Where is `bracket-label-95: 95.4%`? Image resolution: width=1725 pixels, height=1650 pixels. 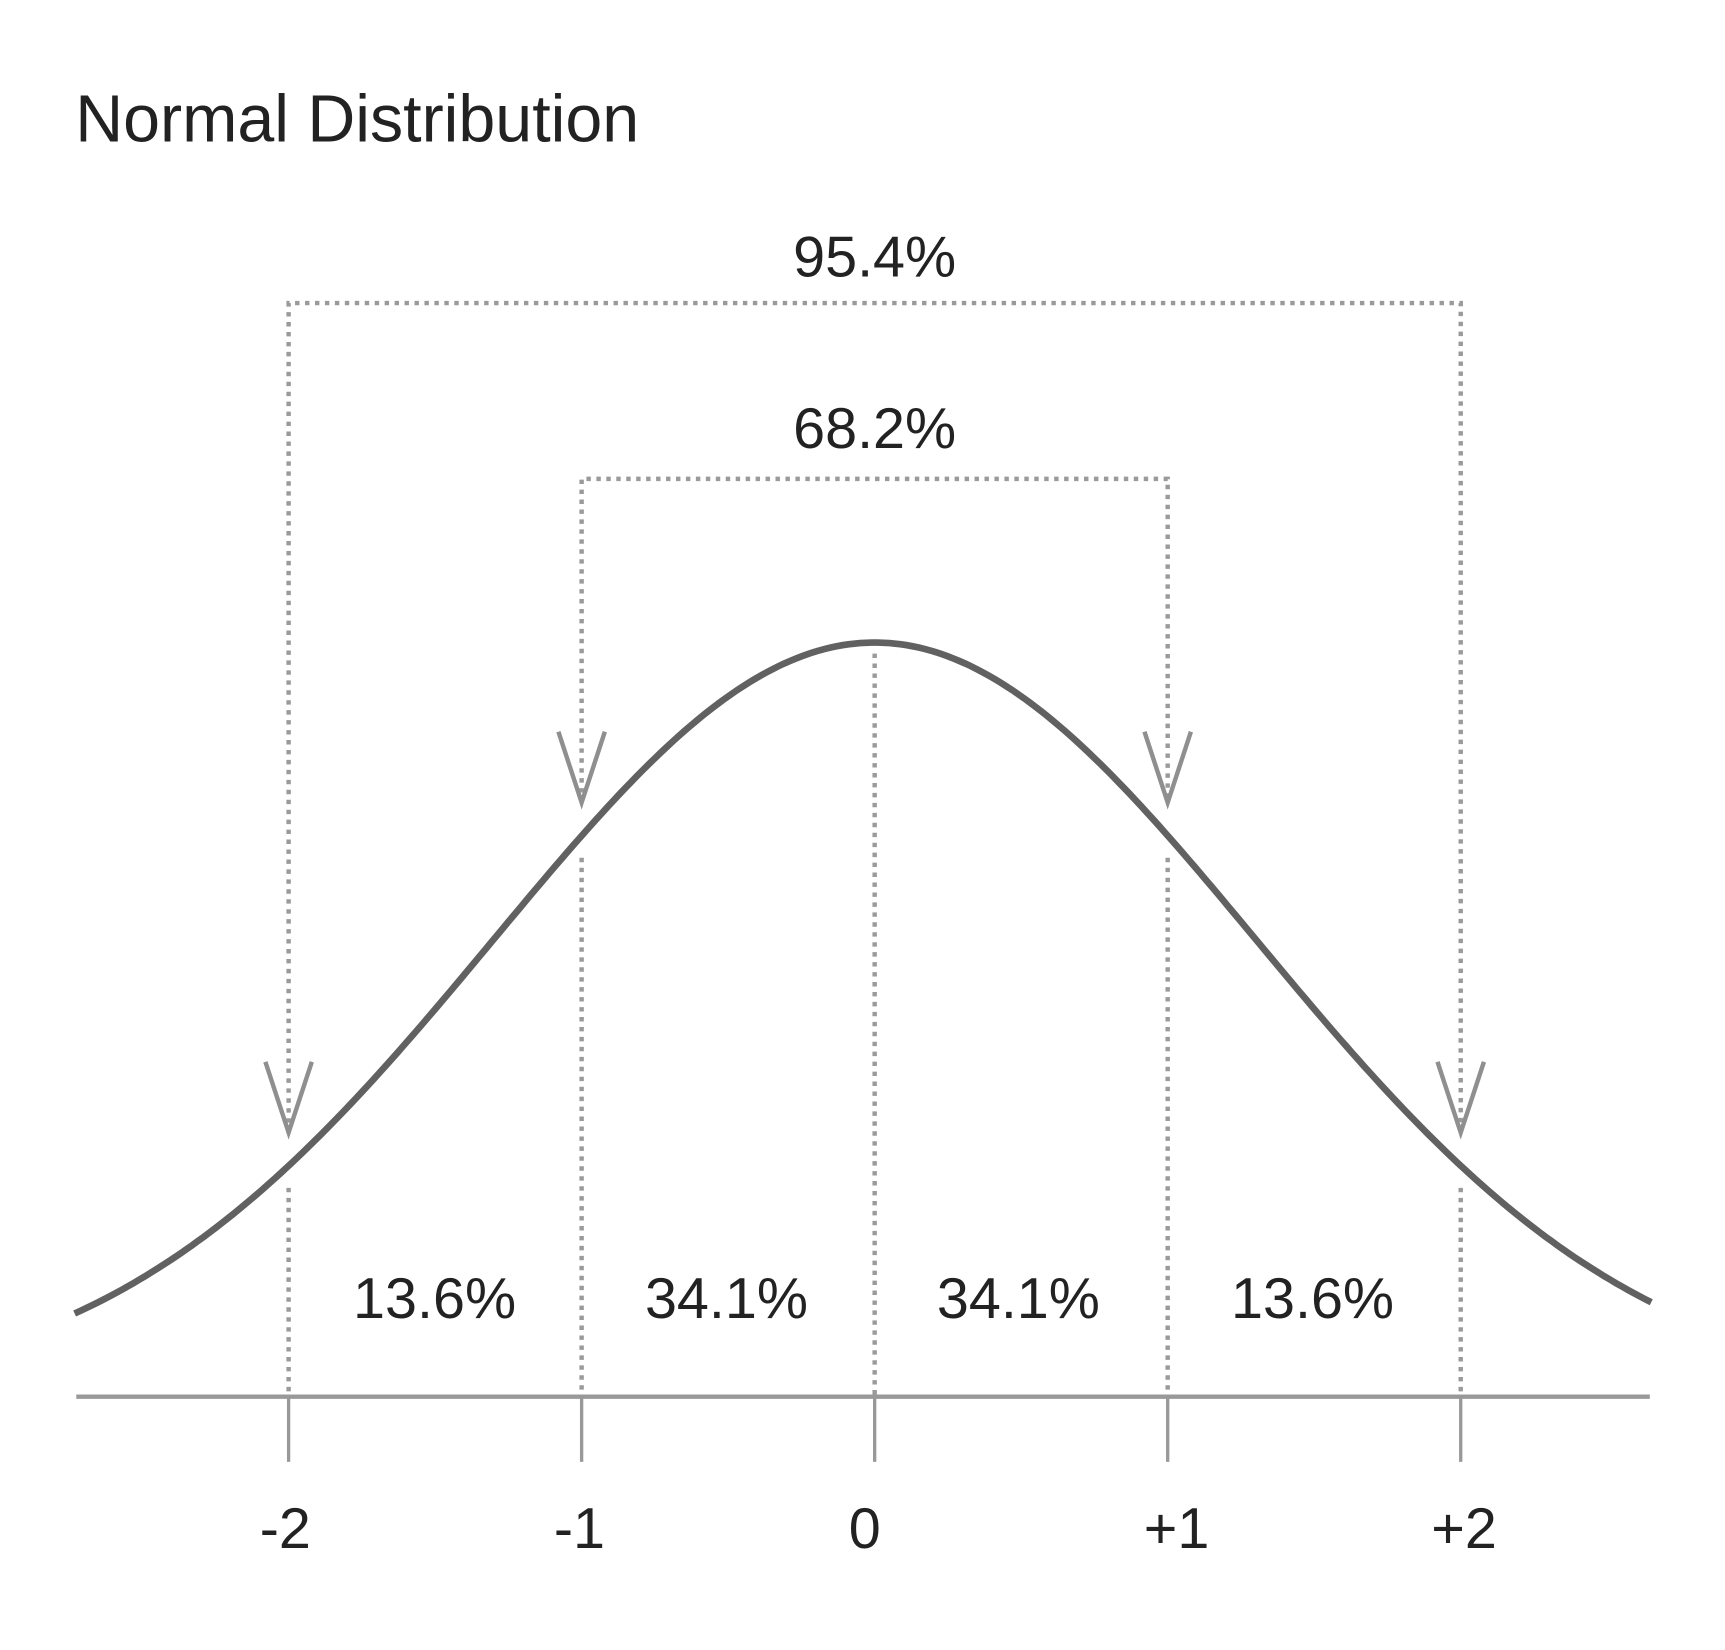 bracket-label-95: 95.4% is located at coordinates (874, 258).